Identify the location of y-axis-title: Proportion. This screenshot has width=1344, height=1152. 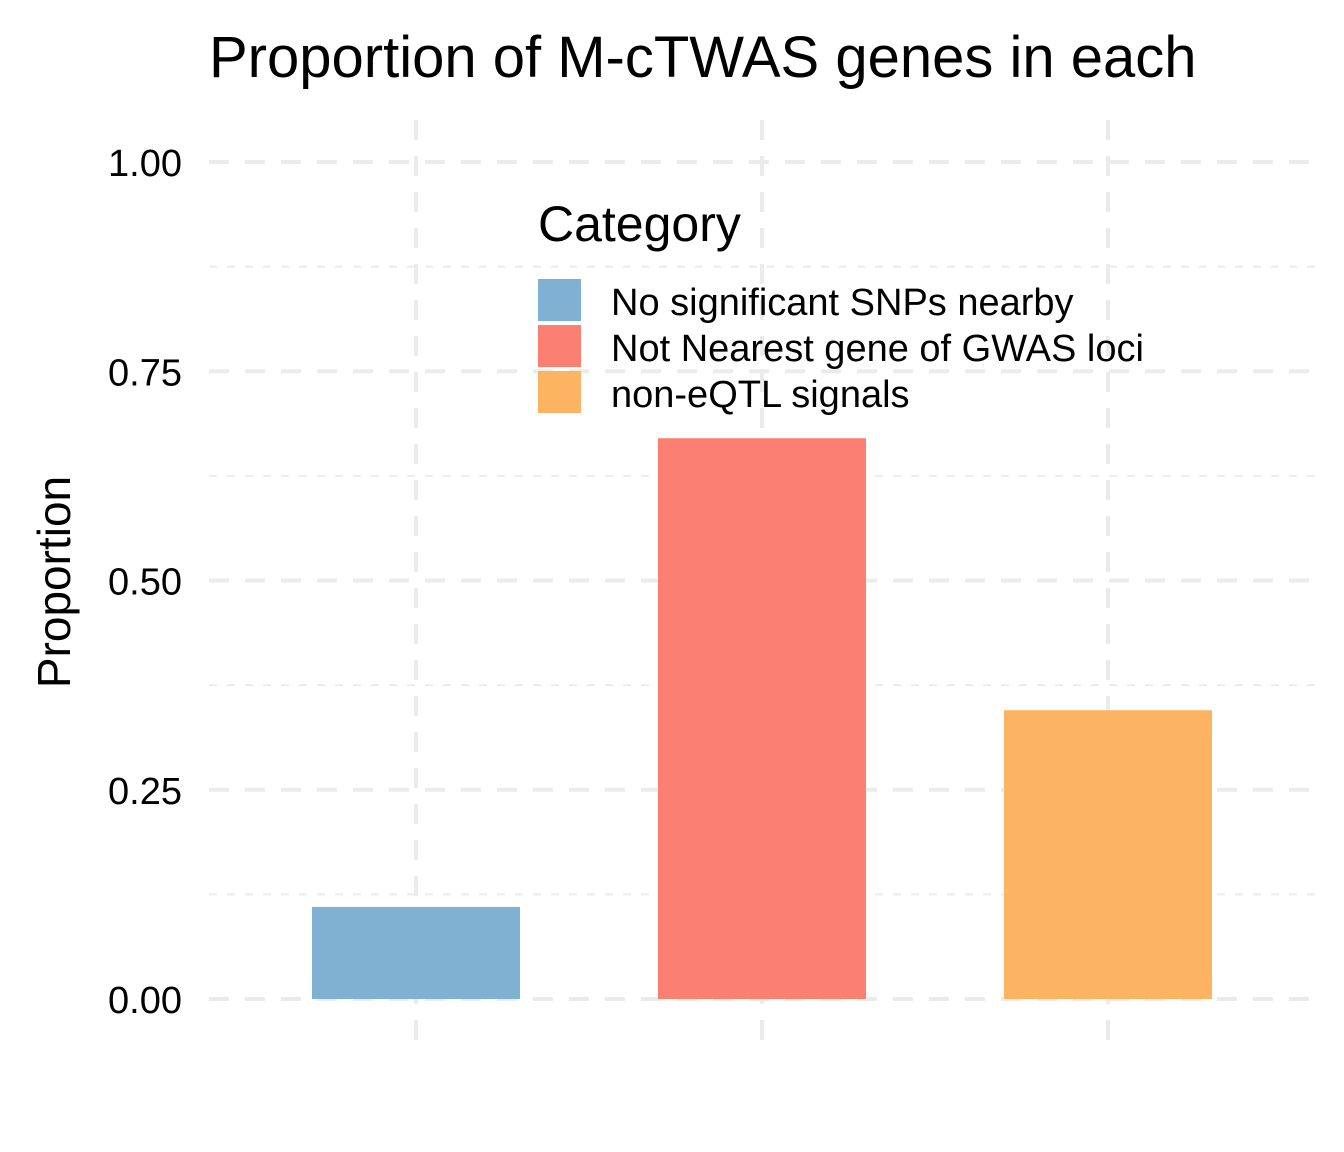
(54, 582).